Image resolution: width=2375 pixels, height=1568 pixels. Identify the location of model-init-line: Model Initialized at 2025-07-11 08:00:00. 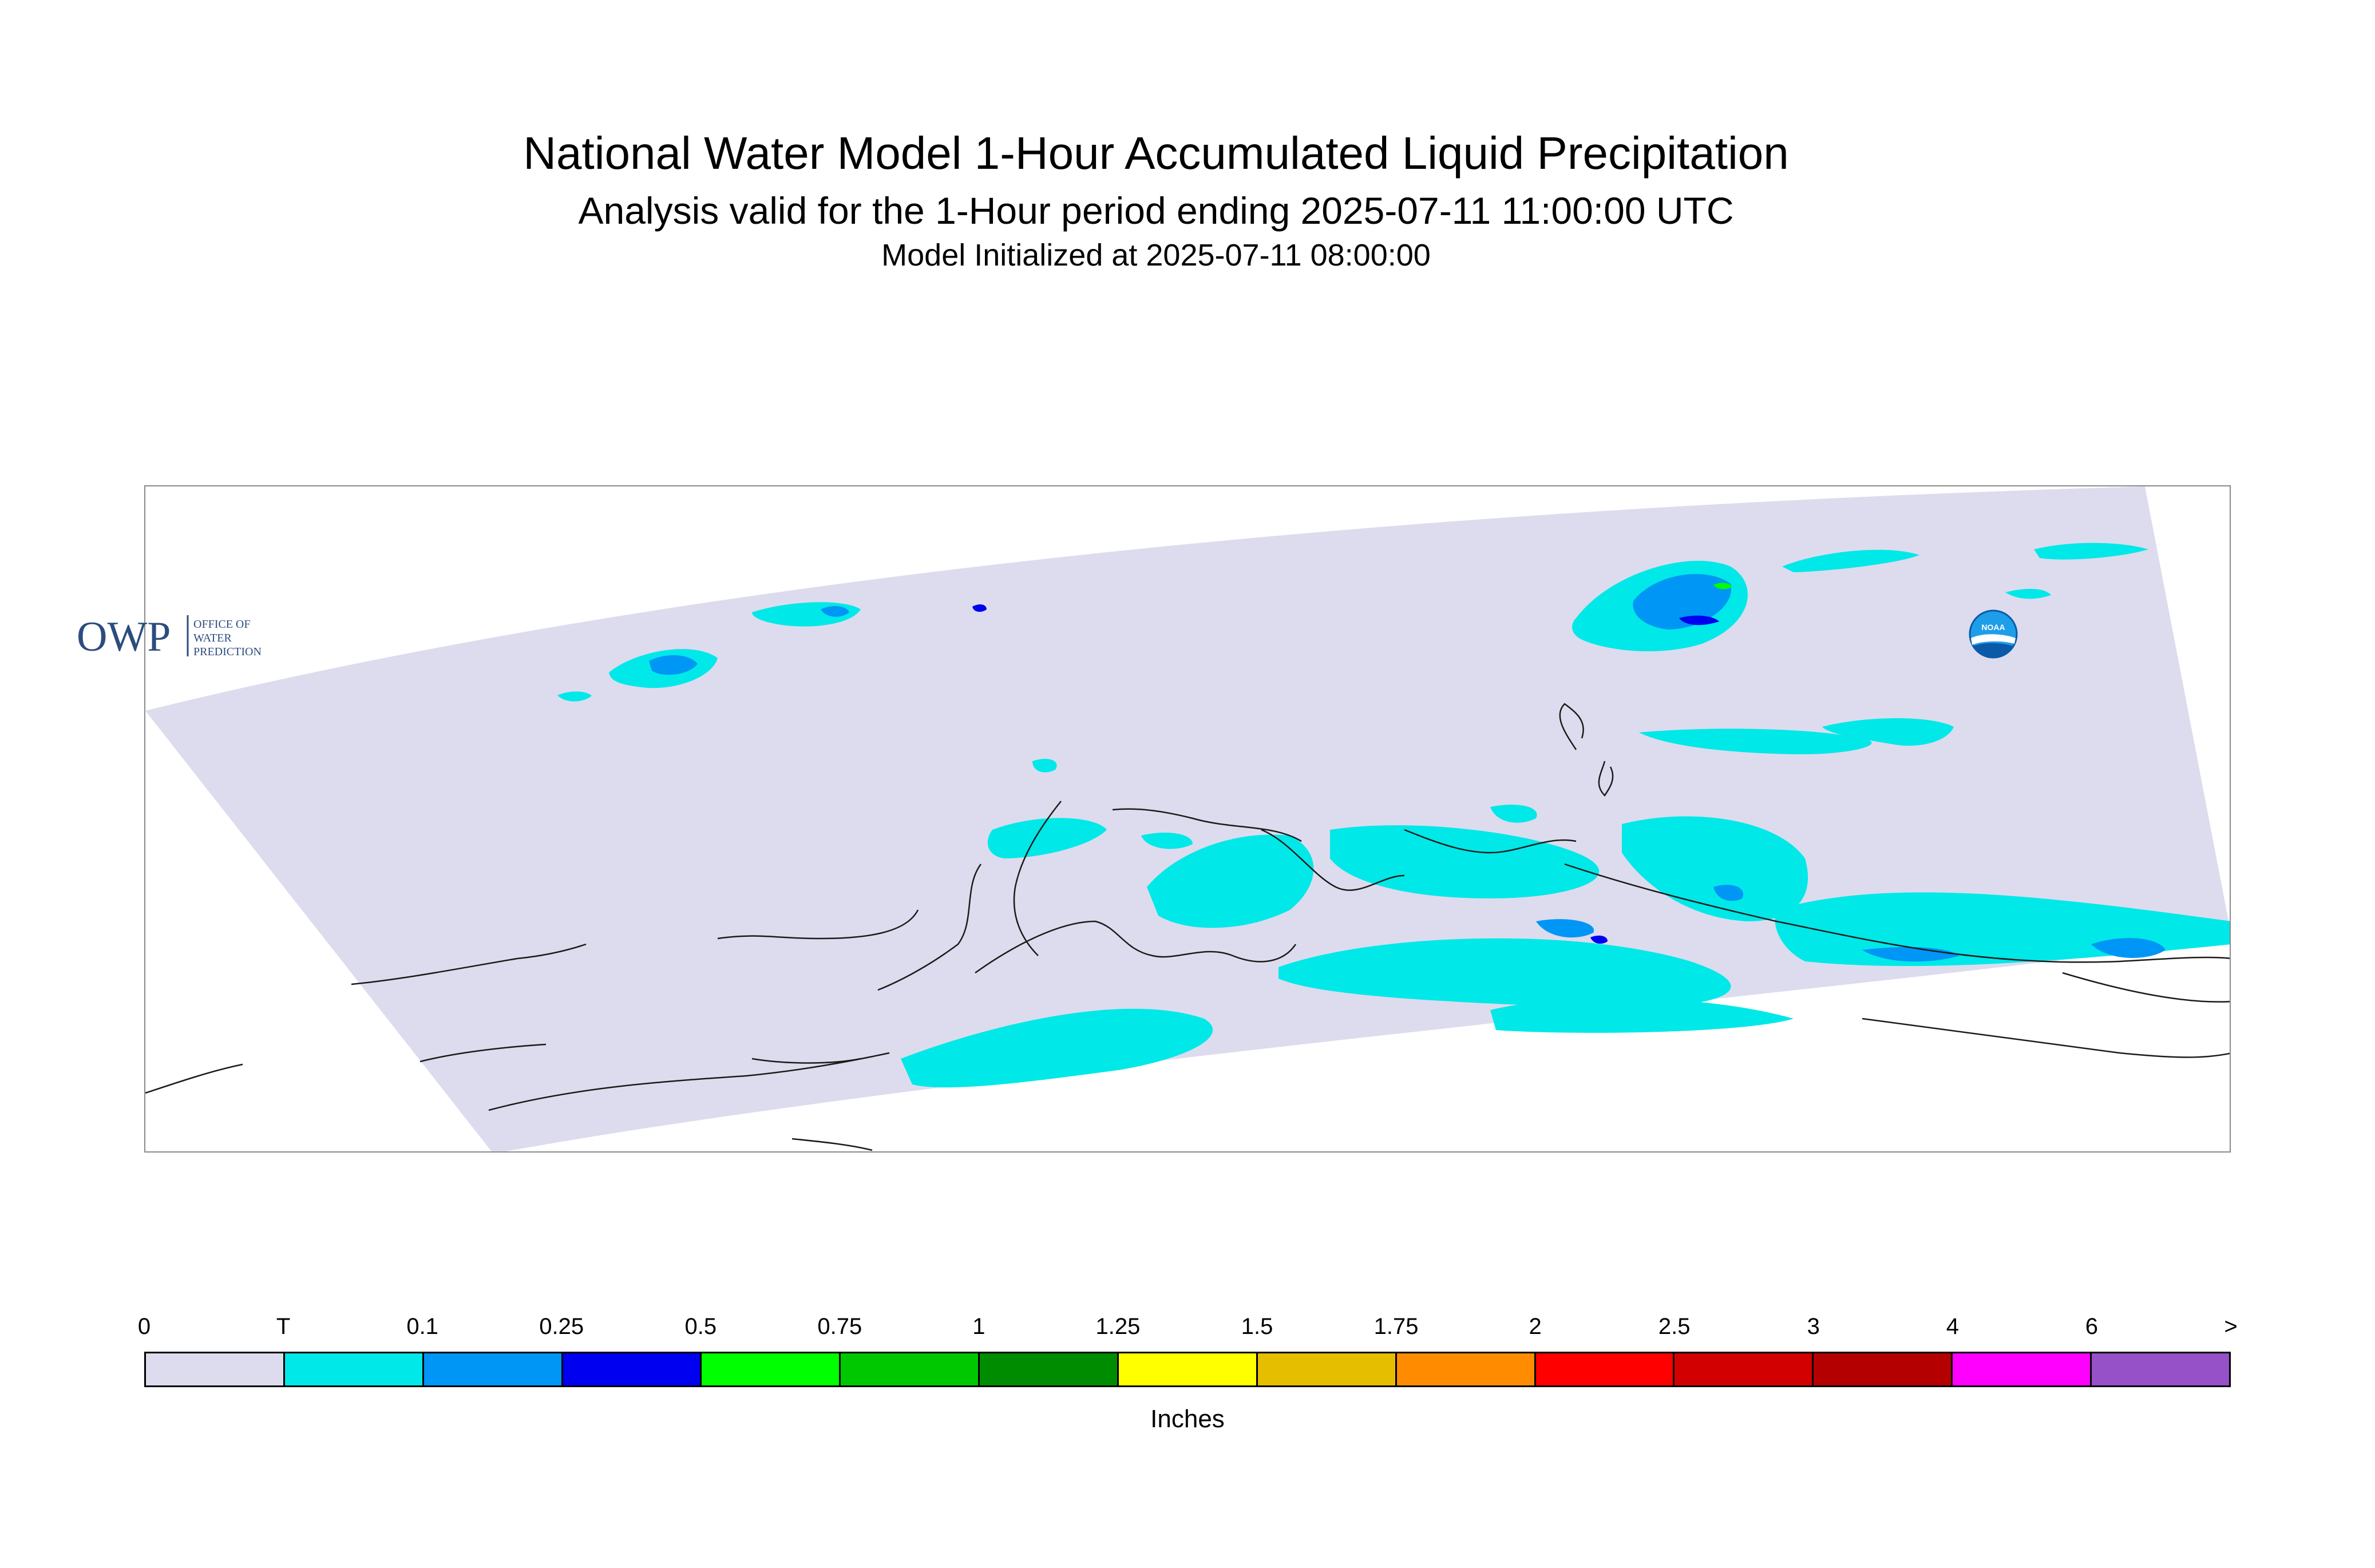
(1156, 255).